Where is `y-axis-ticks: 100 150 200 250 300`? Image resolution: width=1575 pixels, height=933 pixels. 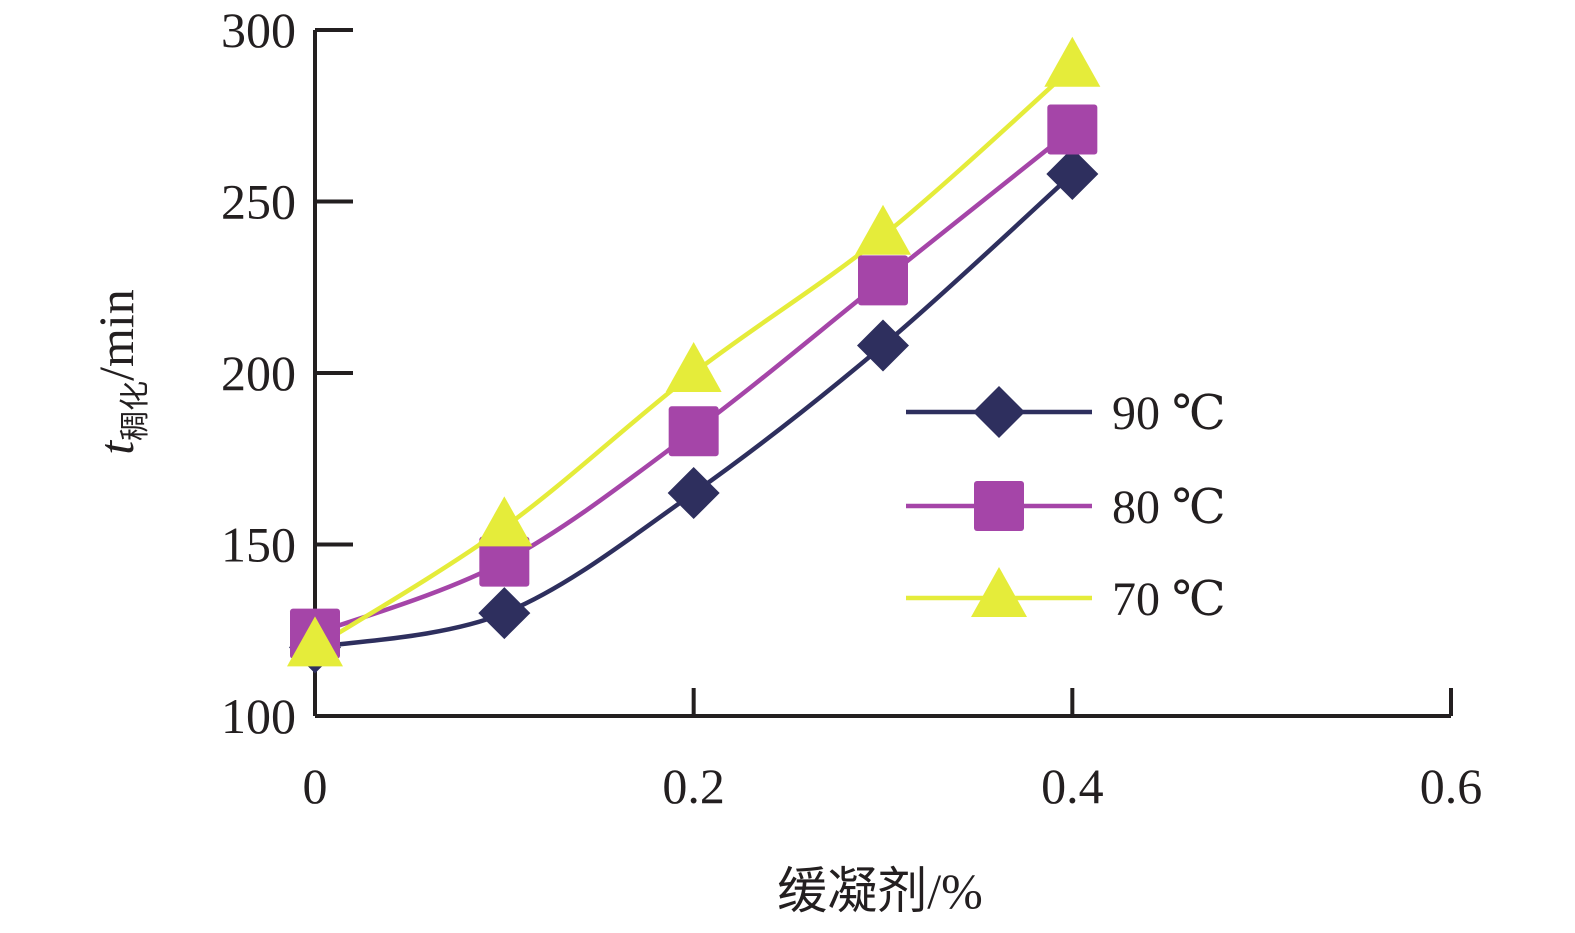 y-axis-ticks: 100 150 200 250 300 is located at coordinates (287, 373).